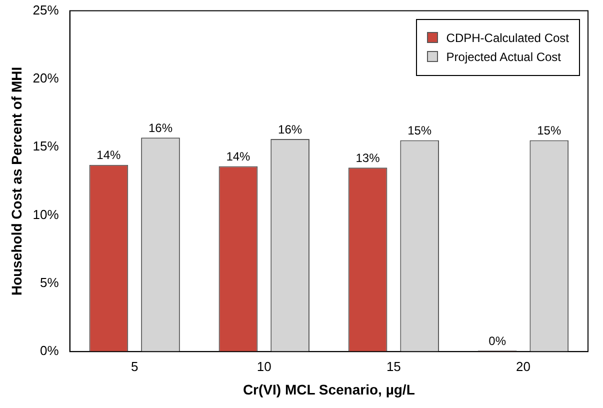  What do you see at coordinates (46, 10) in the screenshot?
I see `y-tick-label: 25%` at bounding box center [46, 10].